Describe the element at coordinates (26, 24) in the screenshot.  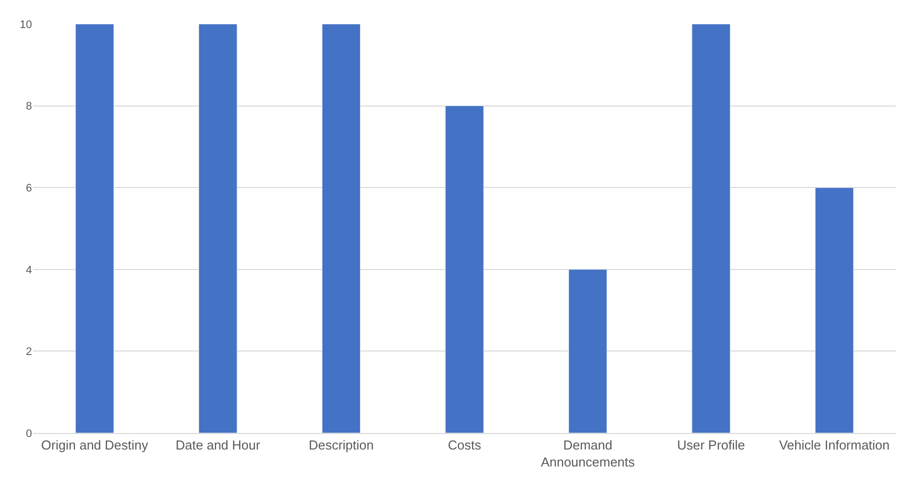
I see `y-tick-label: 10` at that location.